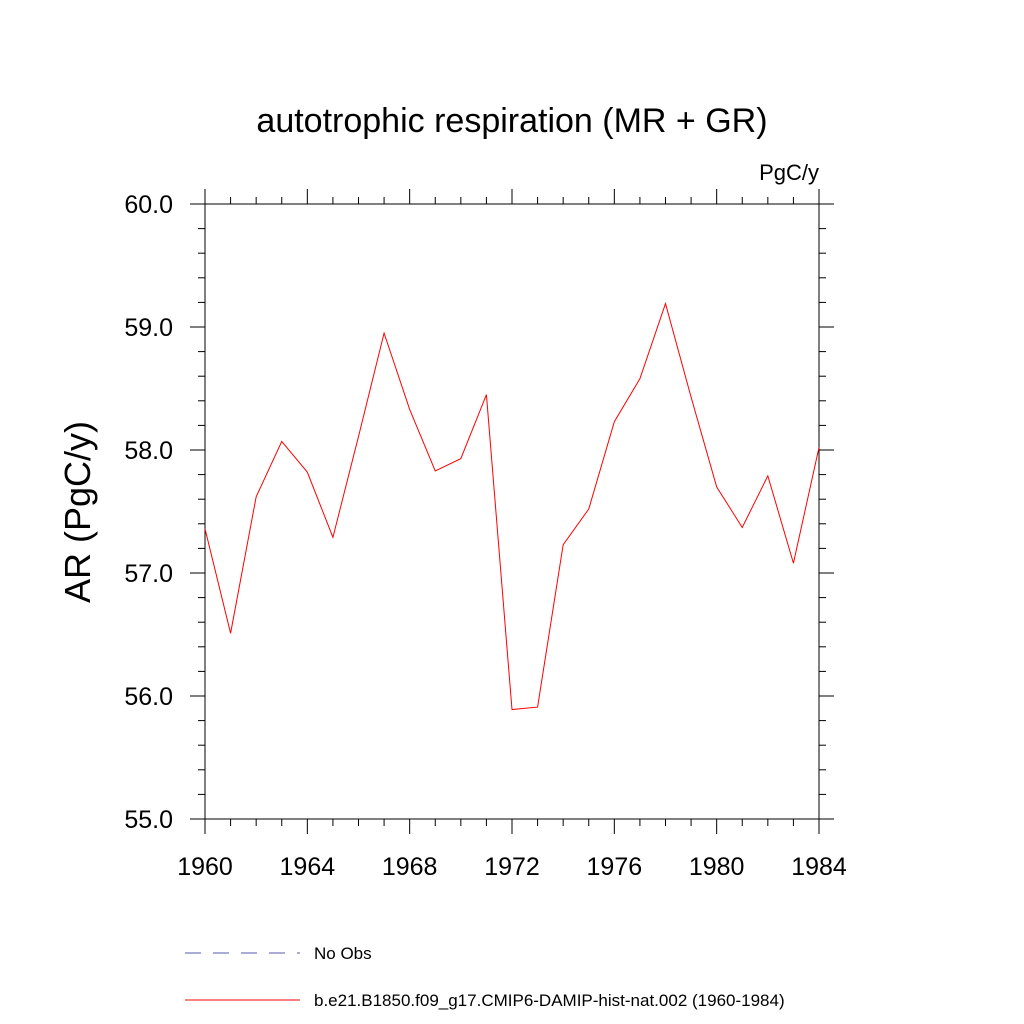  I want to click on y-tick-label: 56.0, so click(148, 697).